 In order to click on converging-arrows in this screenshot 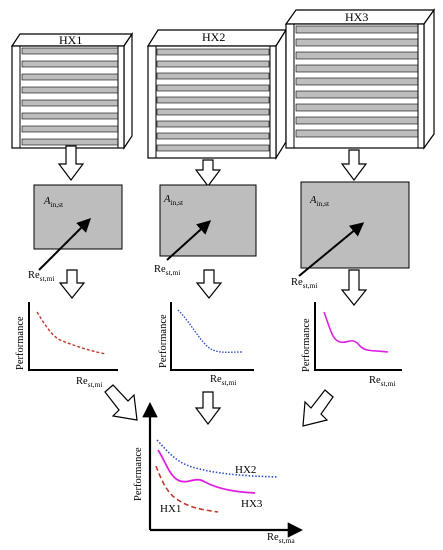, I will do `click(219, 405)`.